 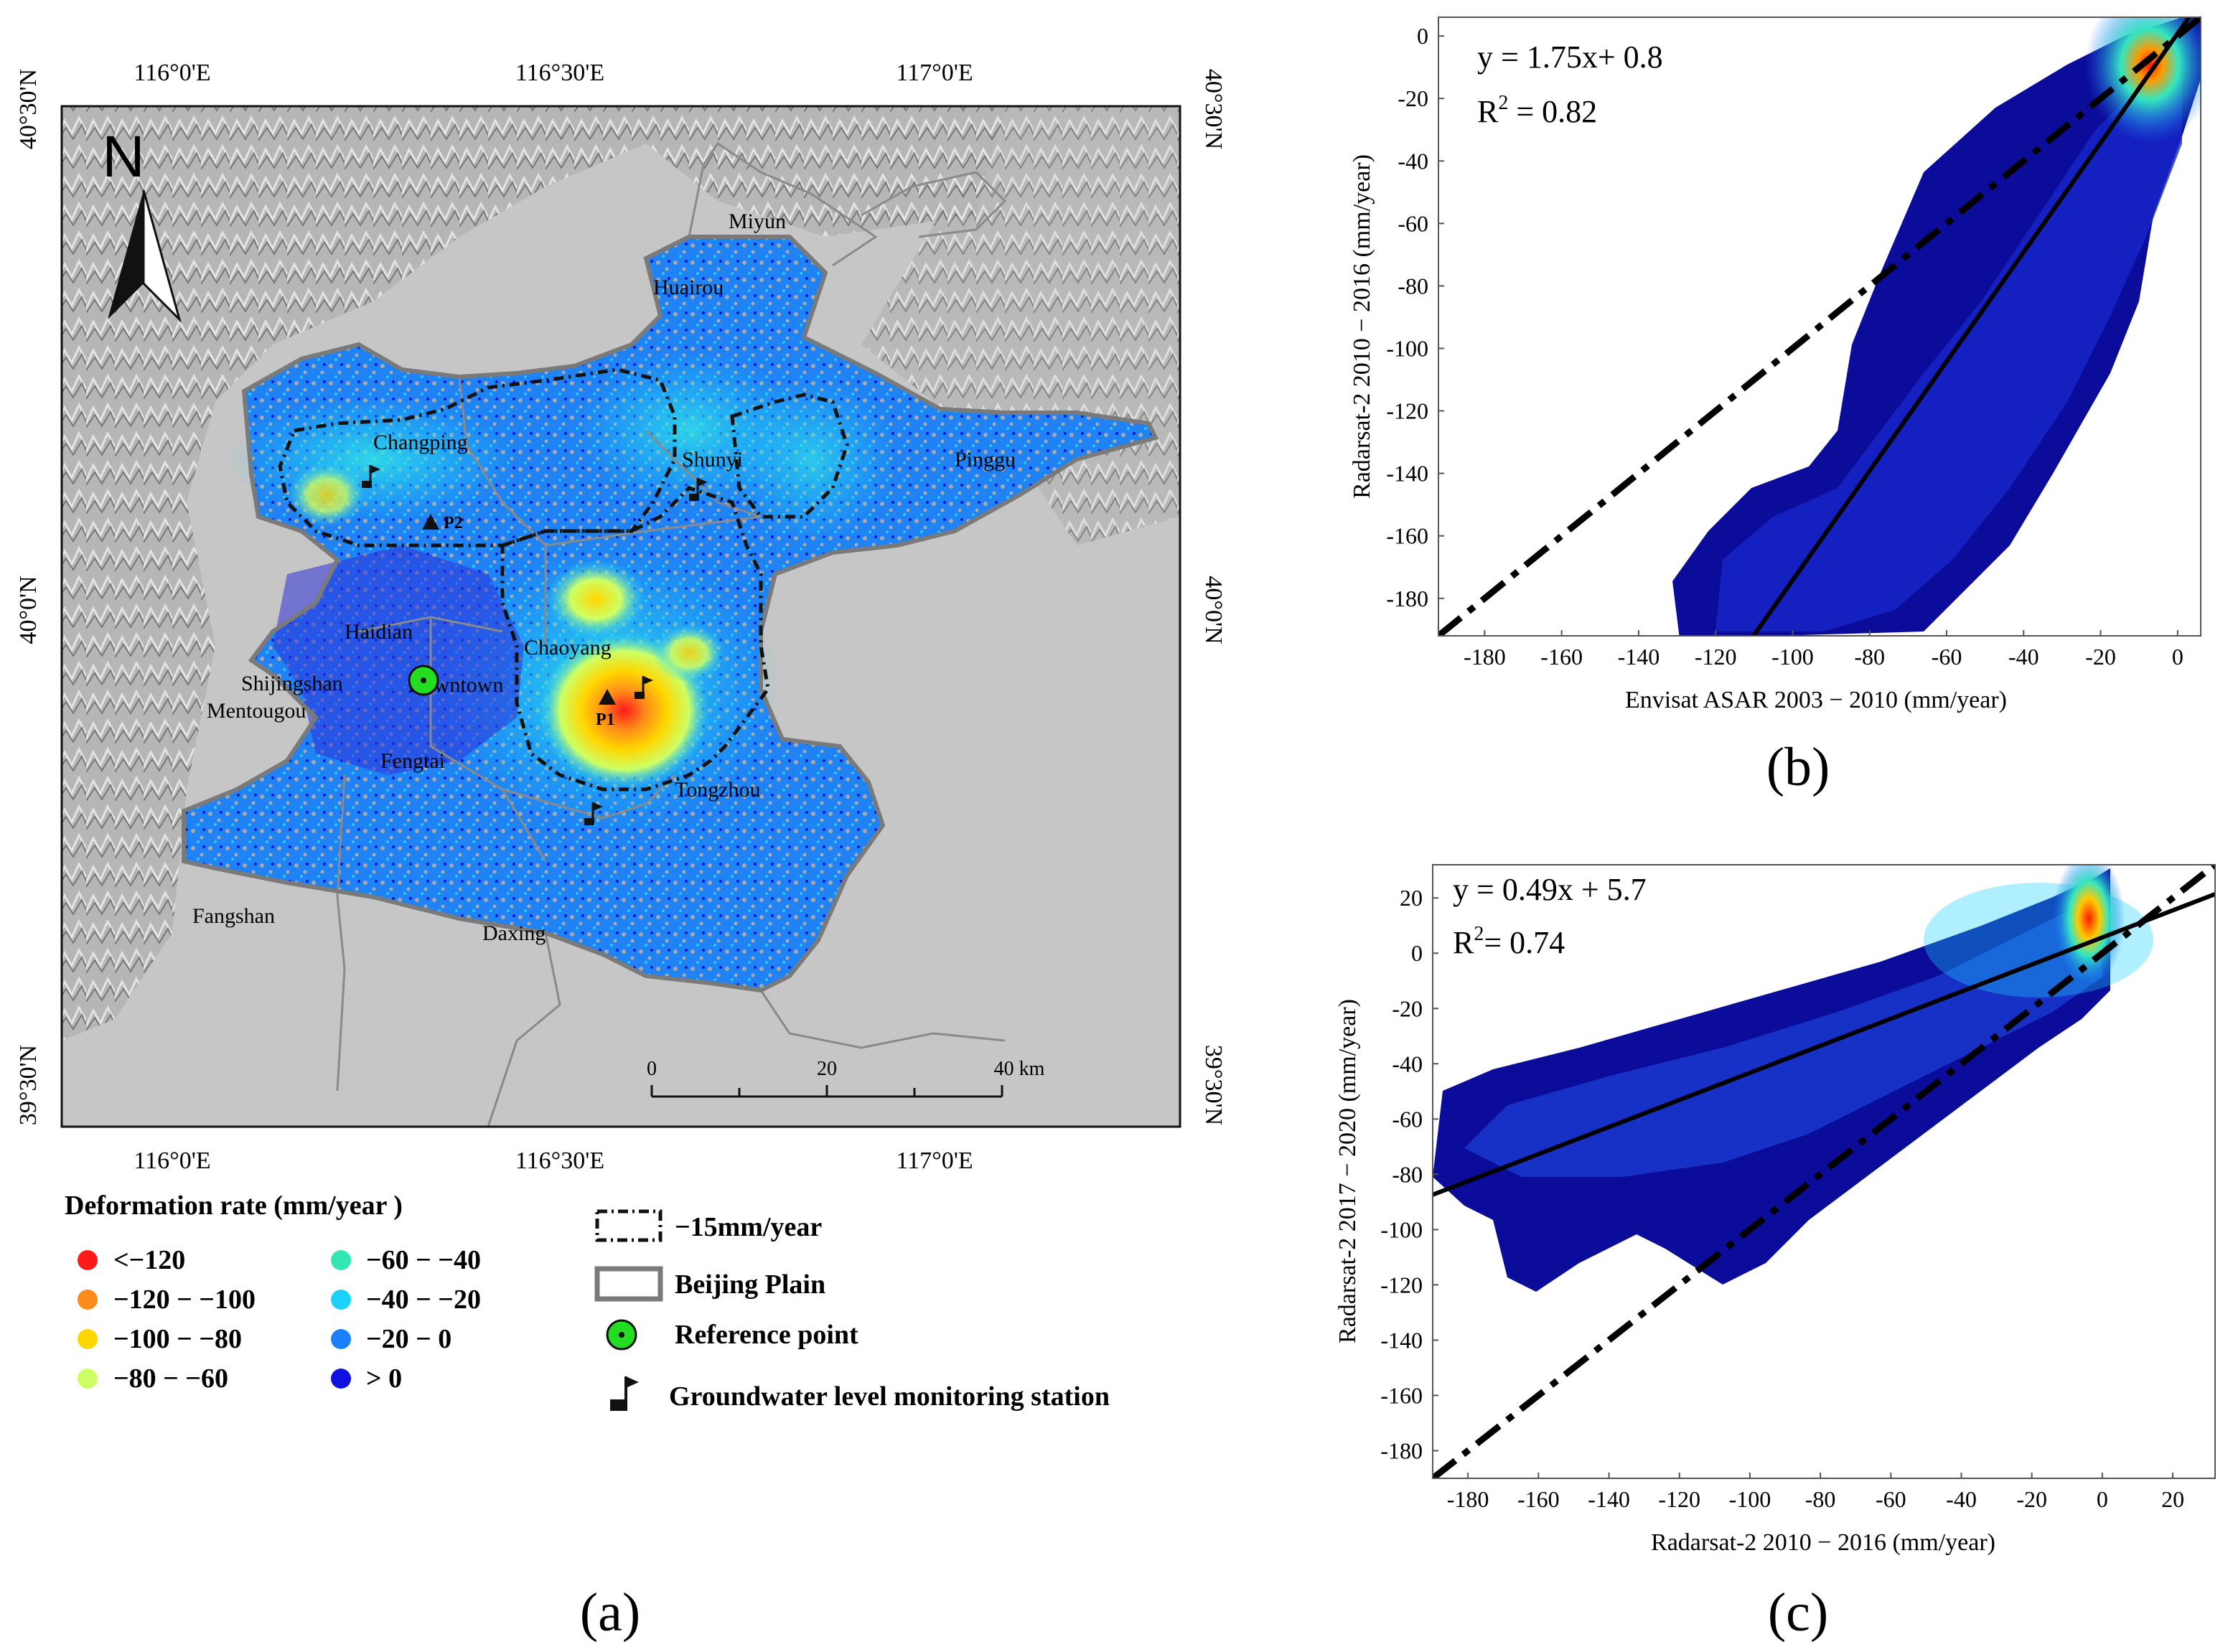 What do you see at coordinates (1509, 941) in the screenshot?
I see `scatter-c-r2: R2= 0.74` at bounding box center [1509, 941].